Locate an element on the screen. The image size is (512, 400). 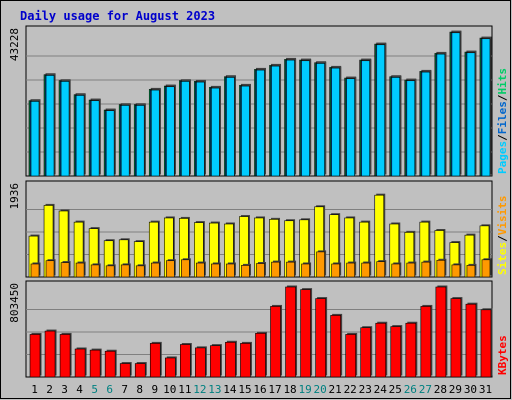
x-tick-label: 31 is located at coordinates (485, 389).